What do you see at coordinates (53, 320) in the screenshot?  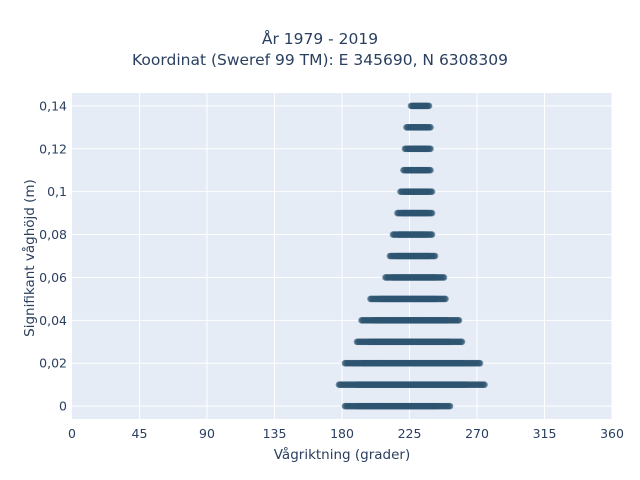 I see `y-tick-label: 0,04` at bounding box center [53, 320].